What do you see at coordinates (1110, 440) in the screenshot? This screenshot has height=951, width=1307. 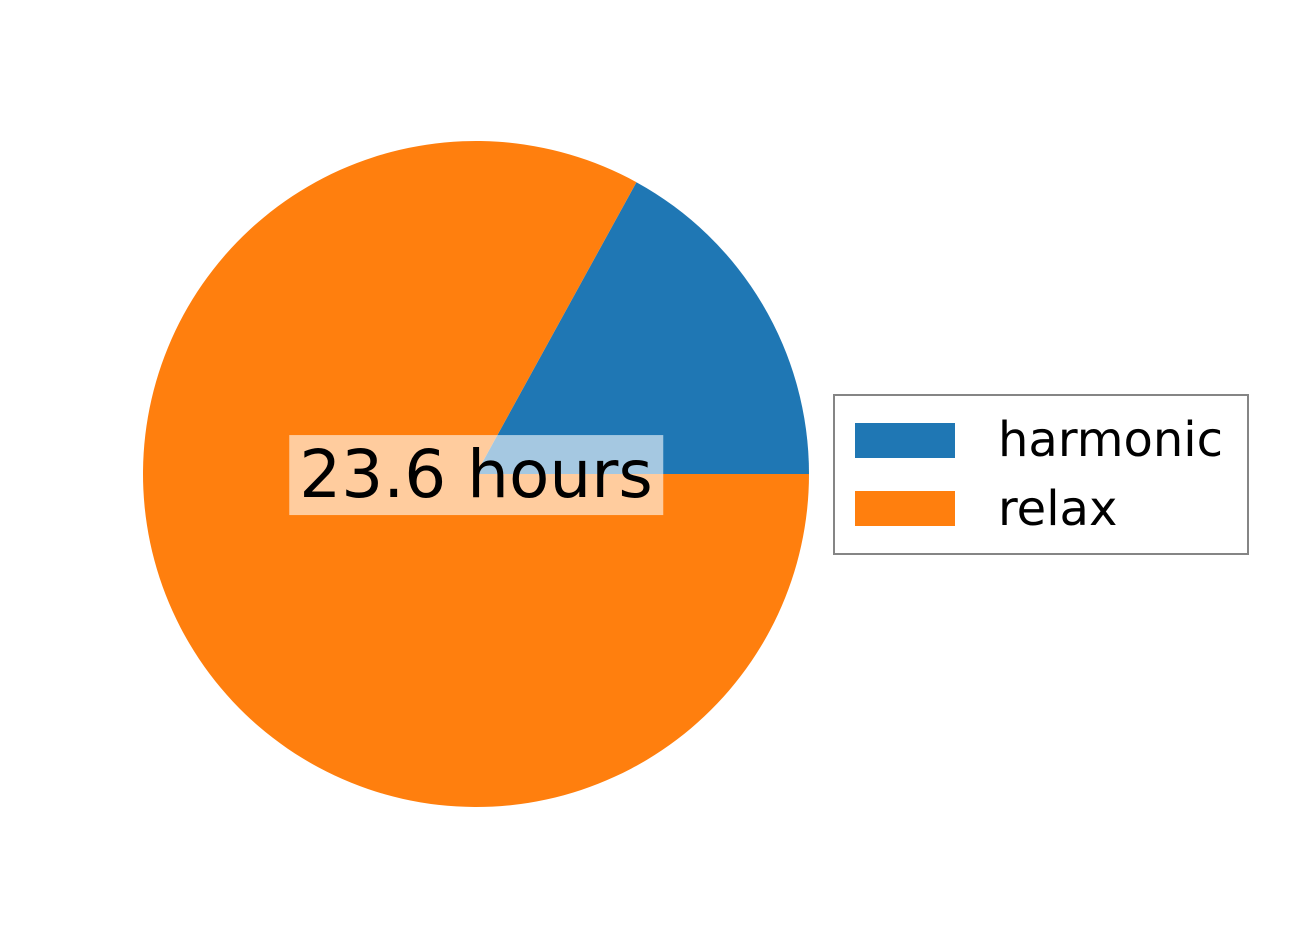 I see `legend-label-harmonic: harmonic` at bounding box center [1110, 440].